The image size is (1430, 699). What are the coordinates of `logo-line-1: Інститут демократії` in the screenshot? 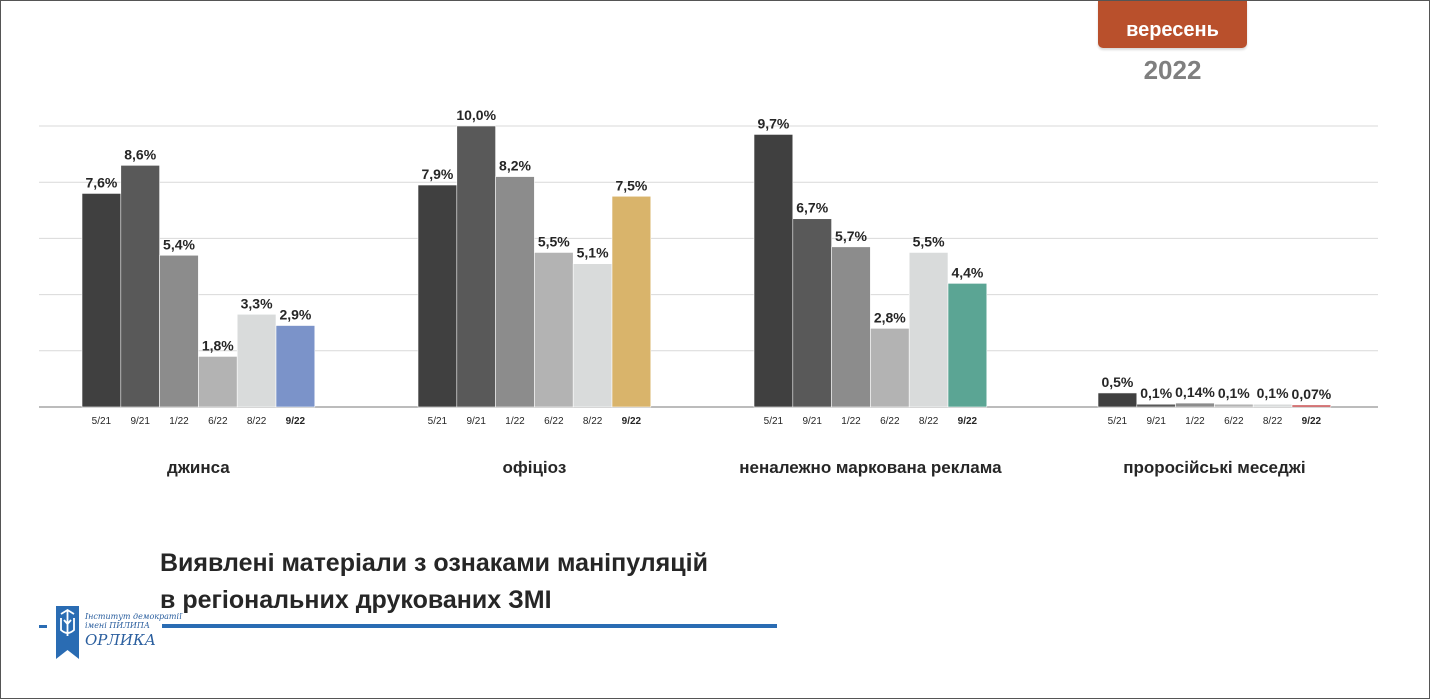 It's located at (133, 616).